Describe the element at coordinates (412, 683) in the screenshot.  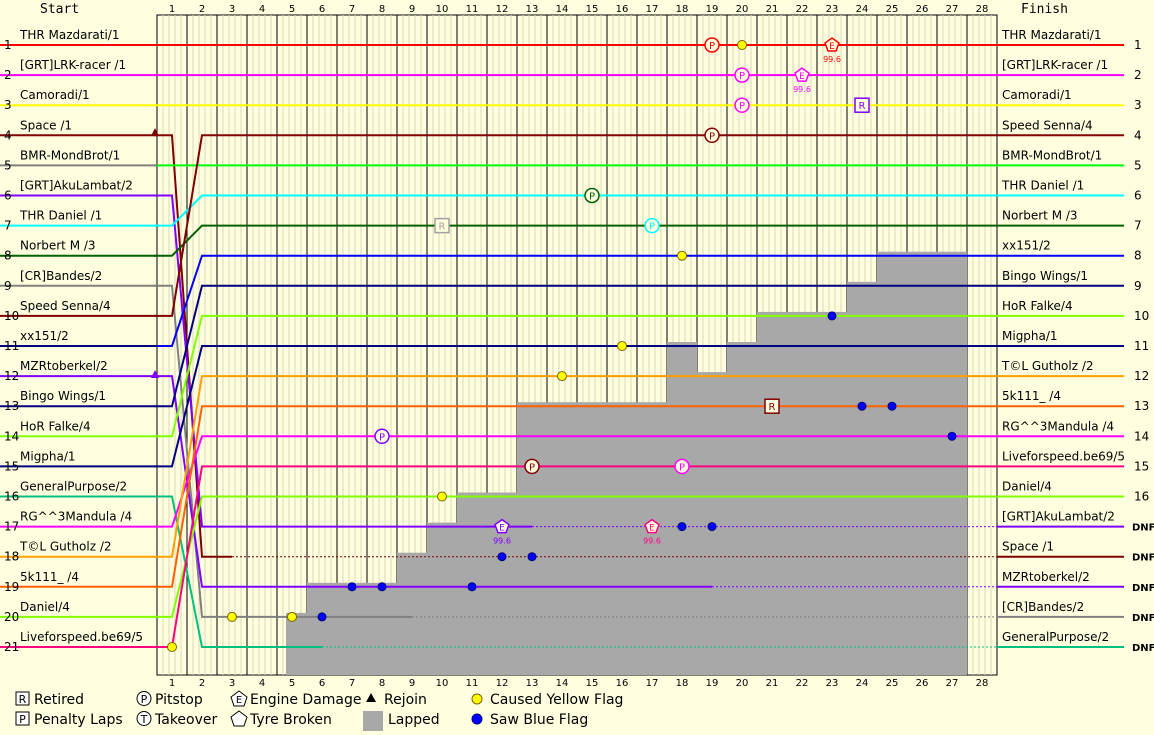
I see `lap-tick-label-bottom: 9` at that location.